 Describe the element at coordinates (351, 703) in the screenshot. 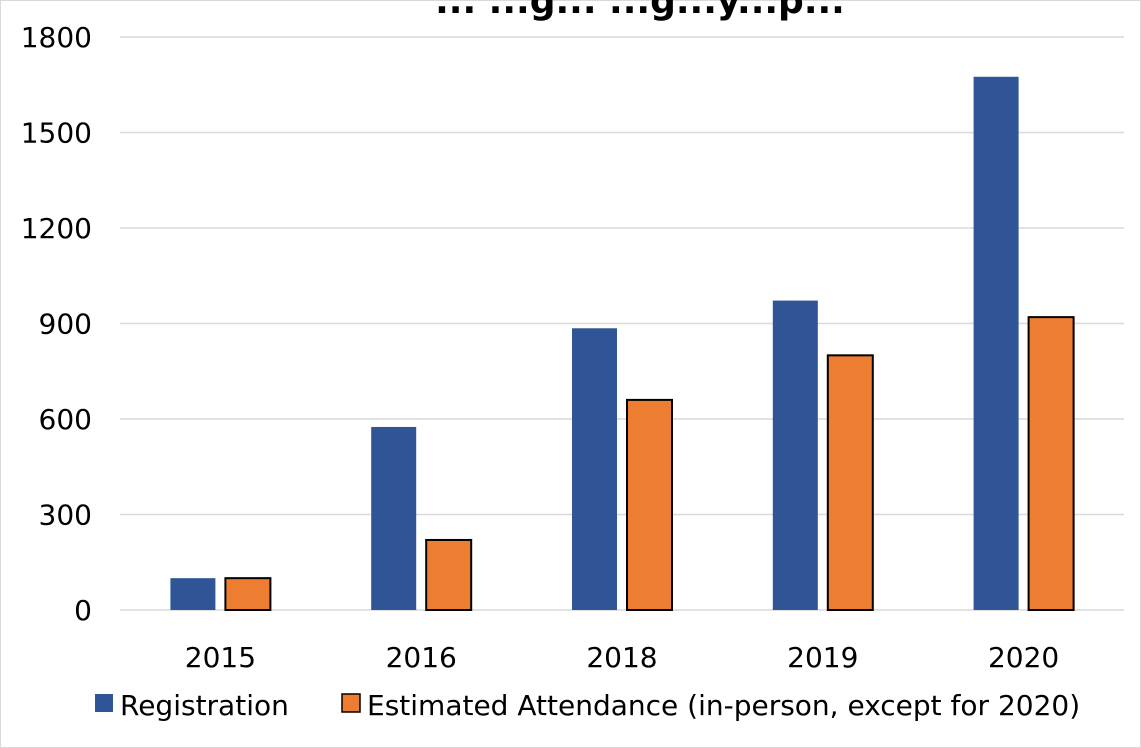

I see `legend-swatch-attendance` at that location.